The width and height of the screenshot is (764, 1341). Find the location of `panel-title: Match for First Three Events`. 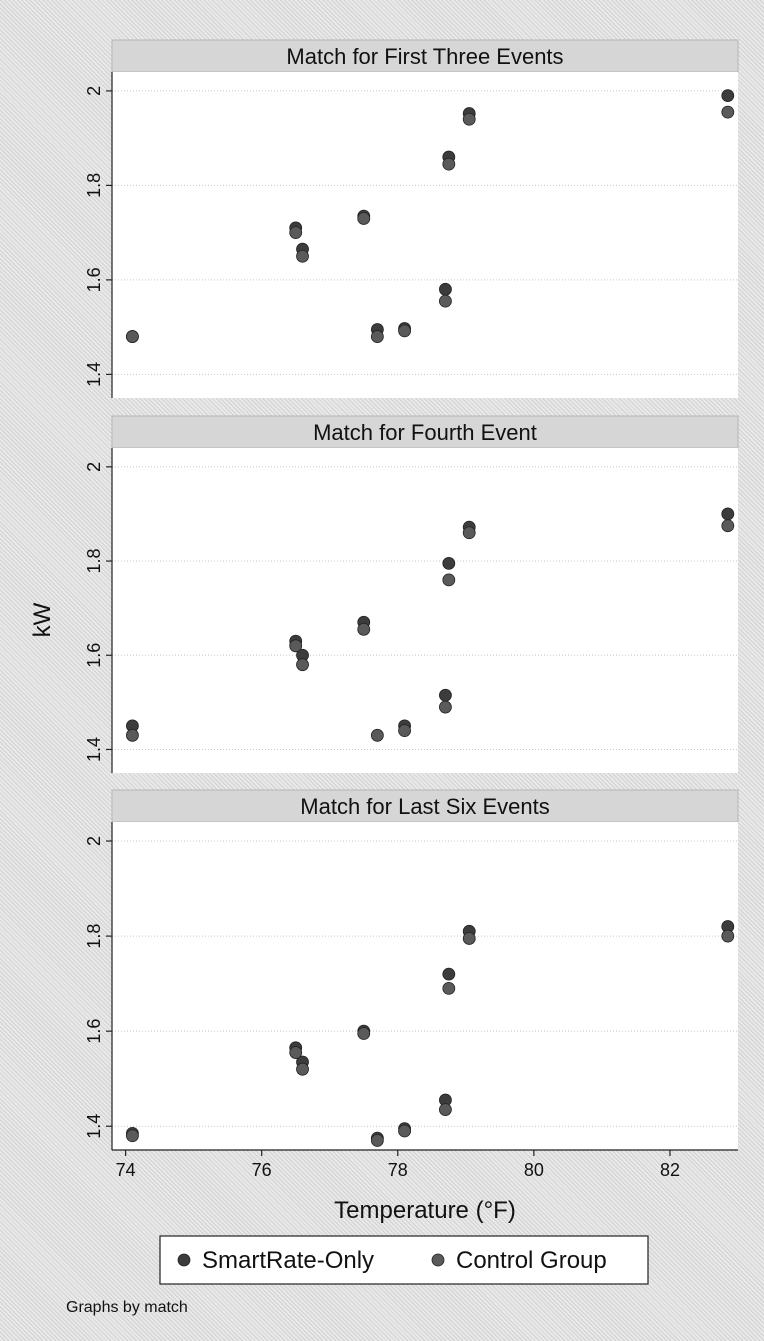

panel-title: Match for First Three Events is located at coordinates (424, 56).